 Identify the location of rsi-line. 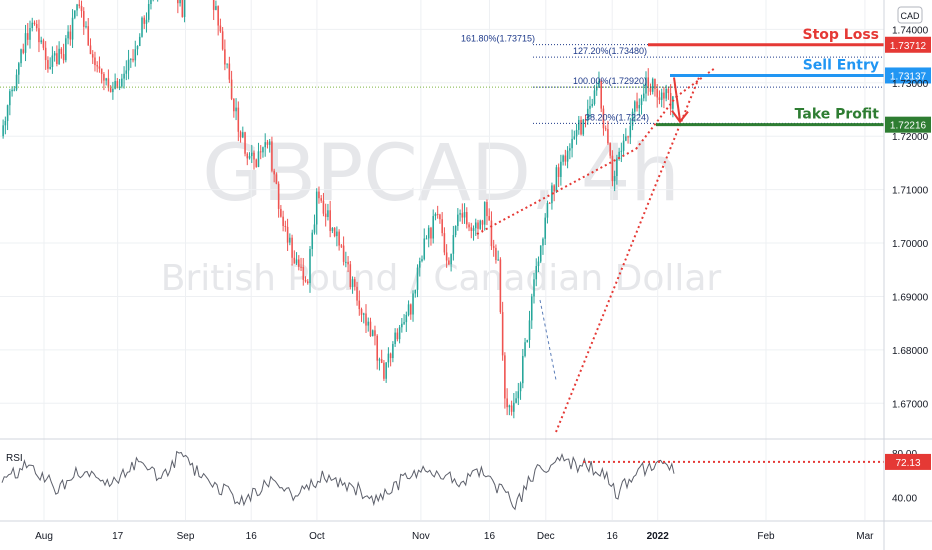
(338, 480).